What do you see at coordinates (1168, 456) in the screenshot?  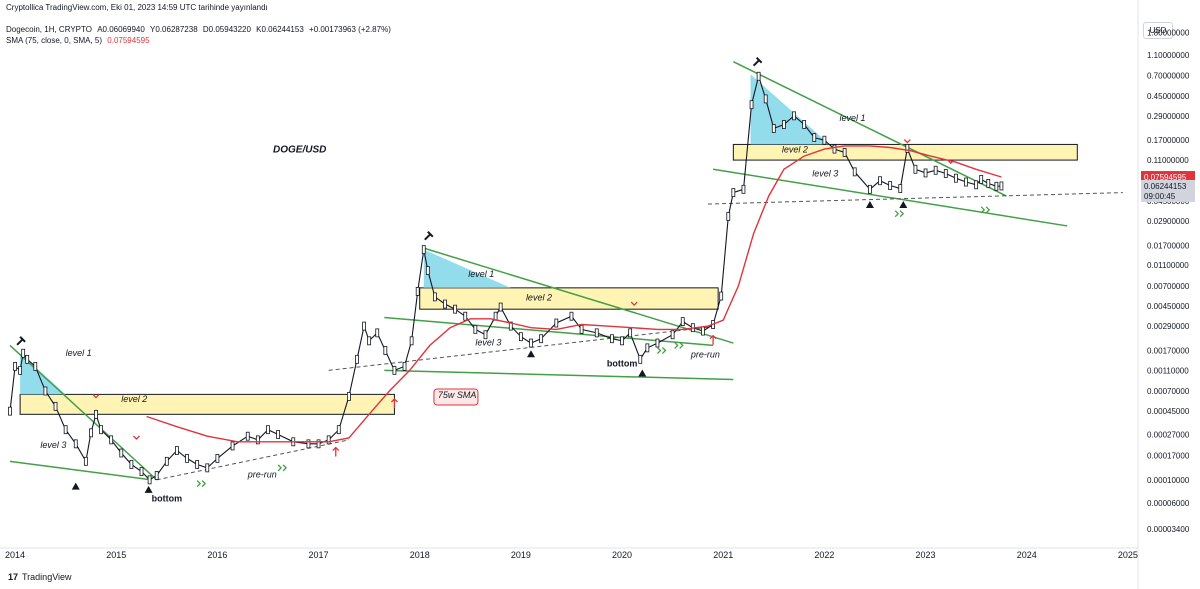 I see `y-tick-label: 0.00017000` at bounding box center [1168, 456].